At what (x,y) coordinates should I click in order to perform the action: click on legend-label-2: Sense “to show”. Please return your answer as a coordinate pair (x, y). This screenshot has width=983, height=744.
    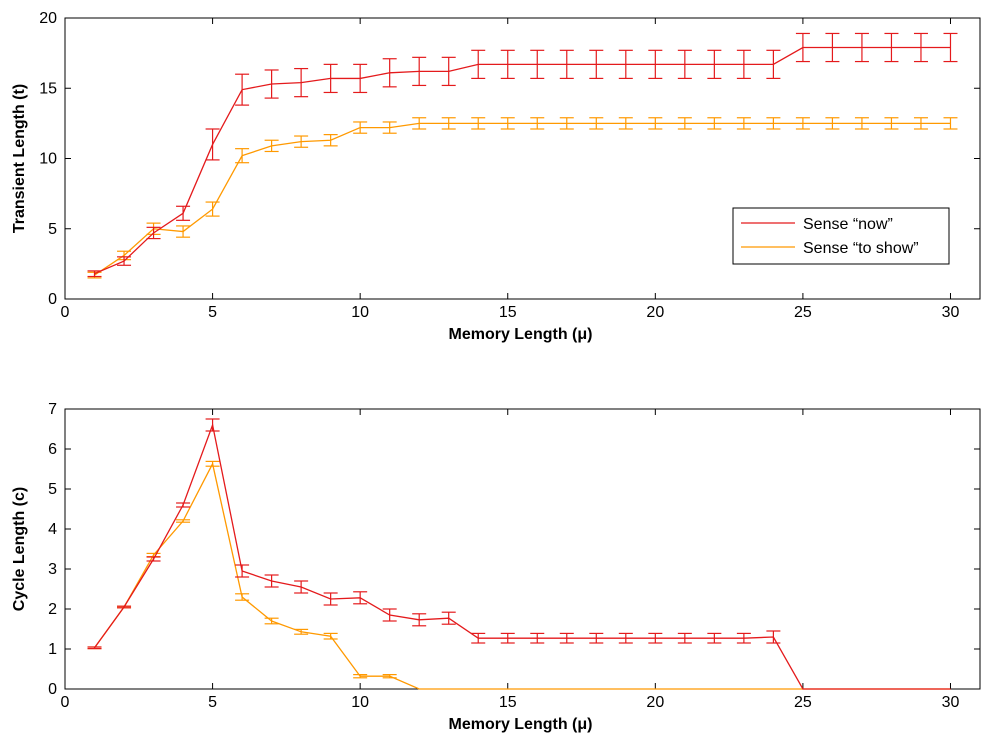
    Looking at the image, I should click on (861, 248).